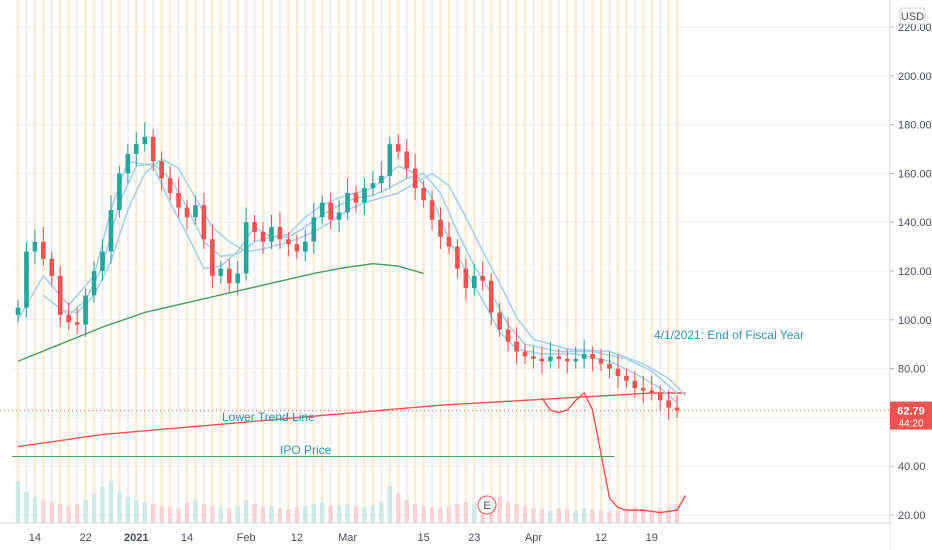 Image resolution: width=932 pixels, height=550 pixels. What do you see at coordinates (614, 453) in the screenshot?
I see `forecast-path` at bounding box center [614, 453].